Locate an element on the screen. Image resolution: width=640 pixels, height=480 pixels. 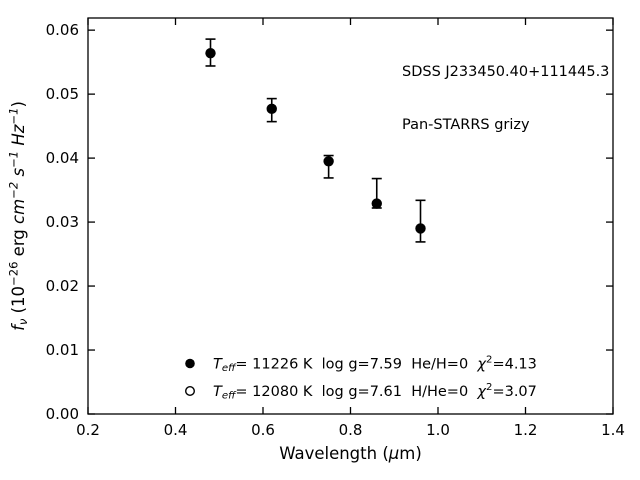
x-axis-tick-label: 1.4 is located at coordinates (613, 430).